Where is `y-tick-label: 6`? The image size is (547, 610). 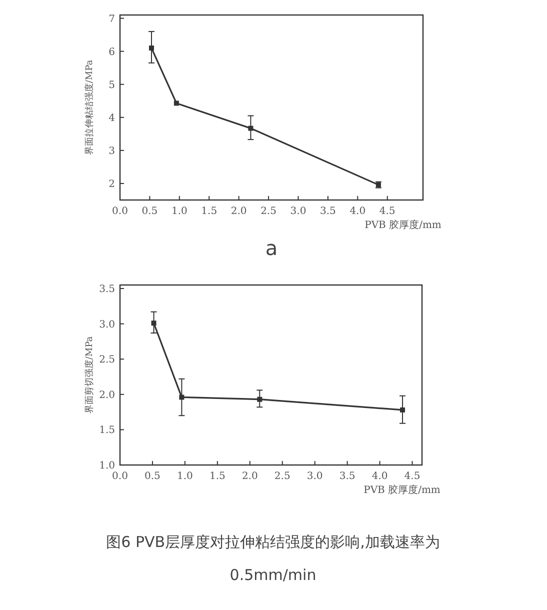 y-tick-label: 6 is located at coordinates (111, 52).